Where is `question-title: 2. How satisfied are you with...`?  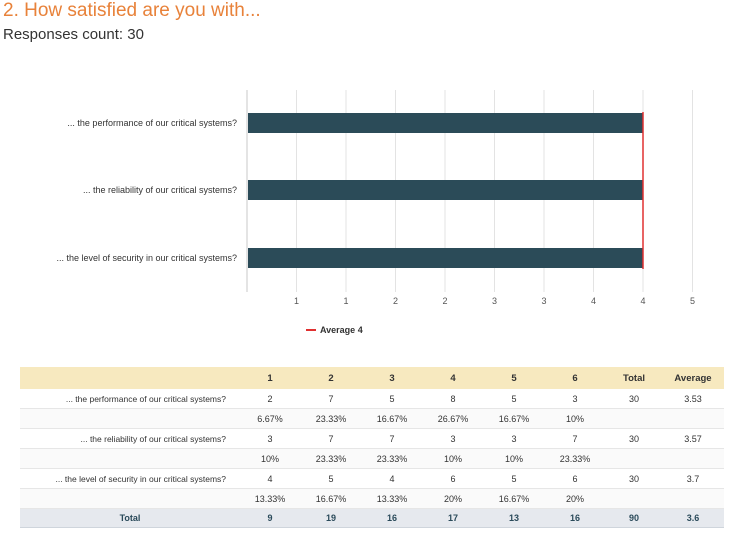 question-title: 2. How satisfied are you with... is located at coordinates (132, 10).